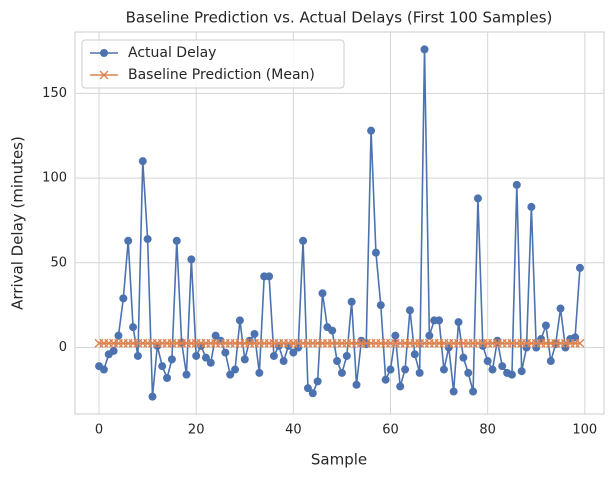  I want to click on series, so click(339, 343).